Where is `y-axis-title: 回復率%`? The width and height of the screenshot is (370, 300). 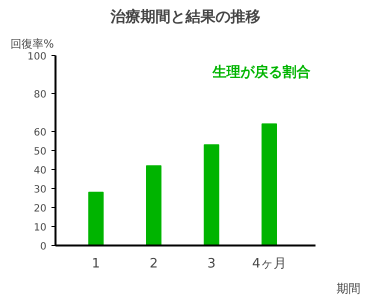
y-axis-title: 回復率% is located at coordinates (32, 44).